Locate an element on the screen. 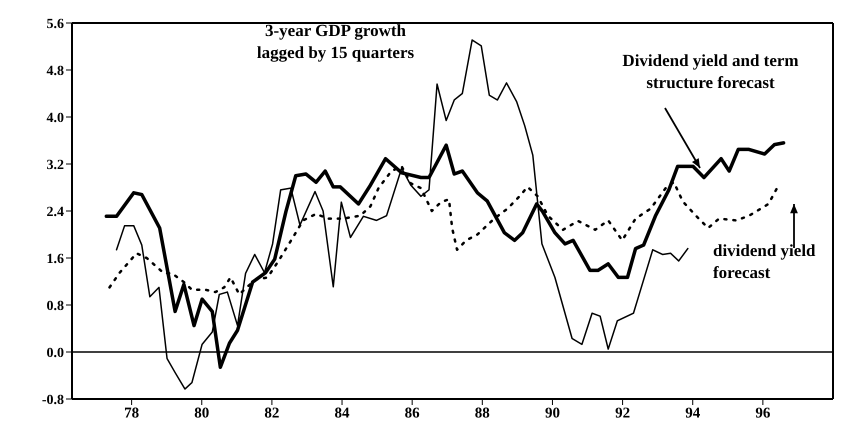 Image resolution: width=847 pixels, height=443 pixels. x-tick-label: 78 is located at coordinates (132, 414).